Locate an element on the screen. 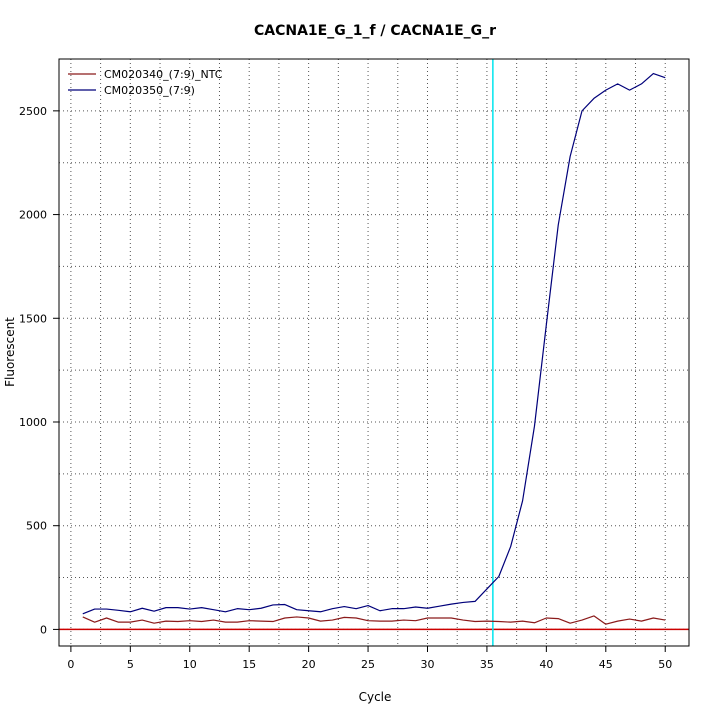 The image size is (720, 720). x-axis: 0 5 10 15 20 25 30 35 40 45 50 is located at coordinates (369, 658).